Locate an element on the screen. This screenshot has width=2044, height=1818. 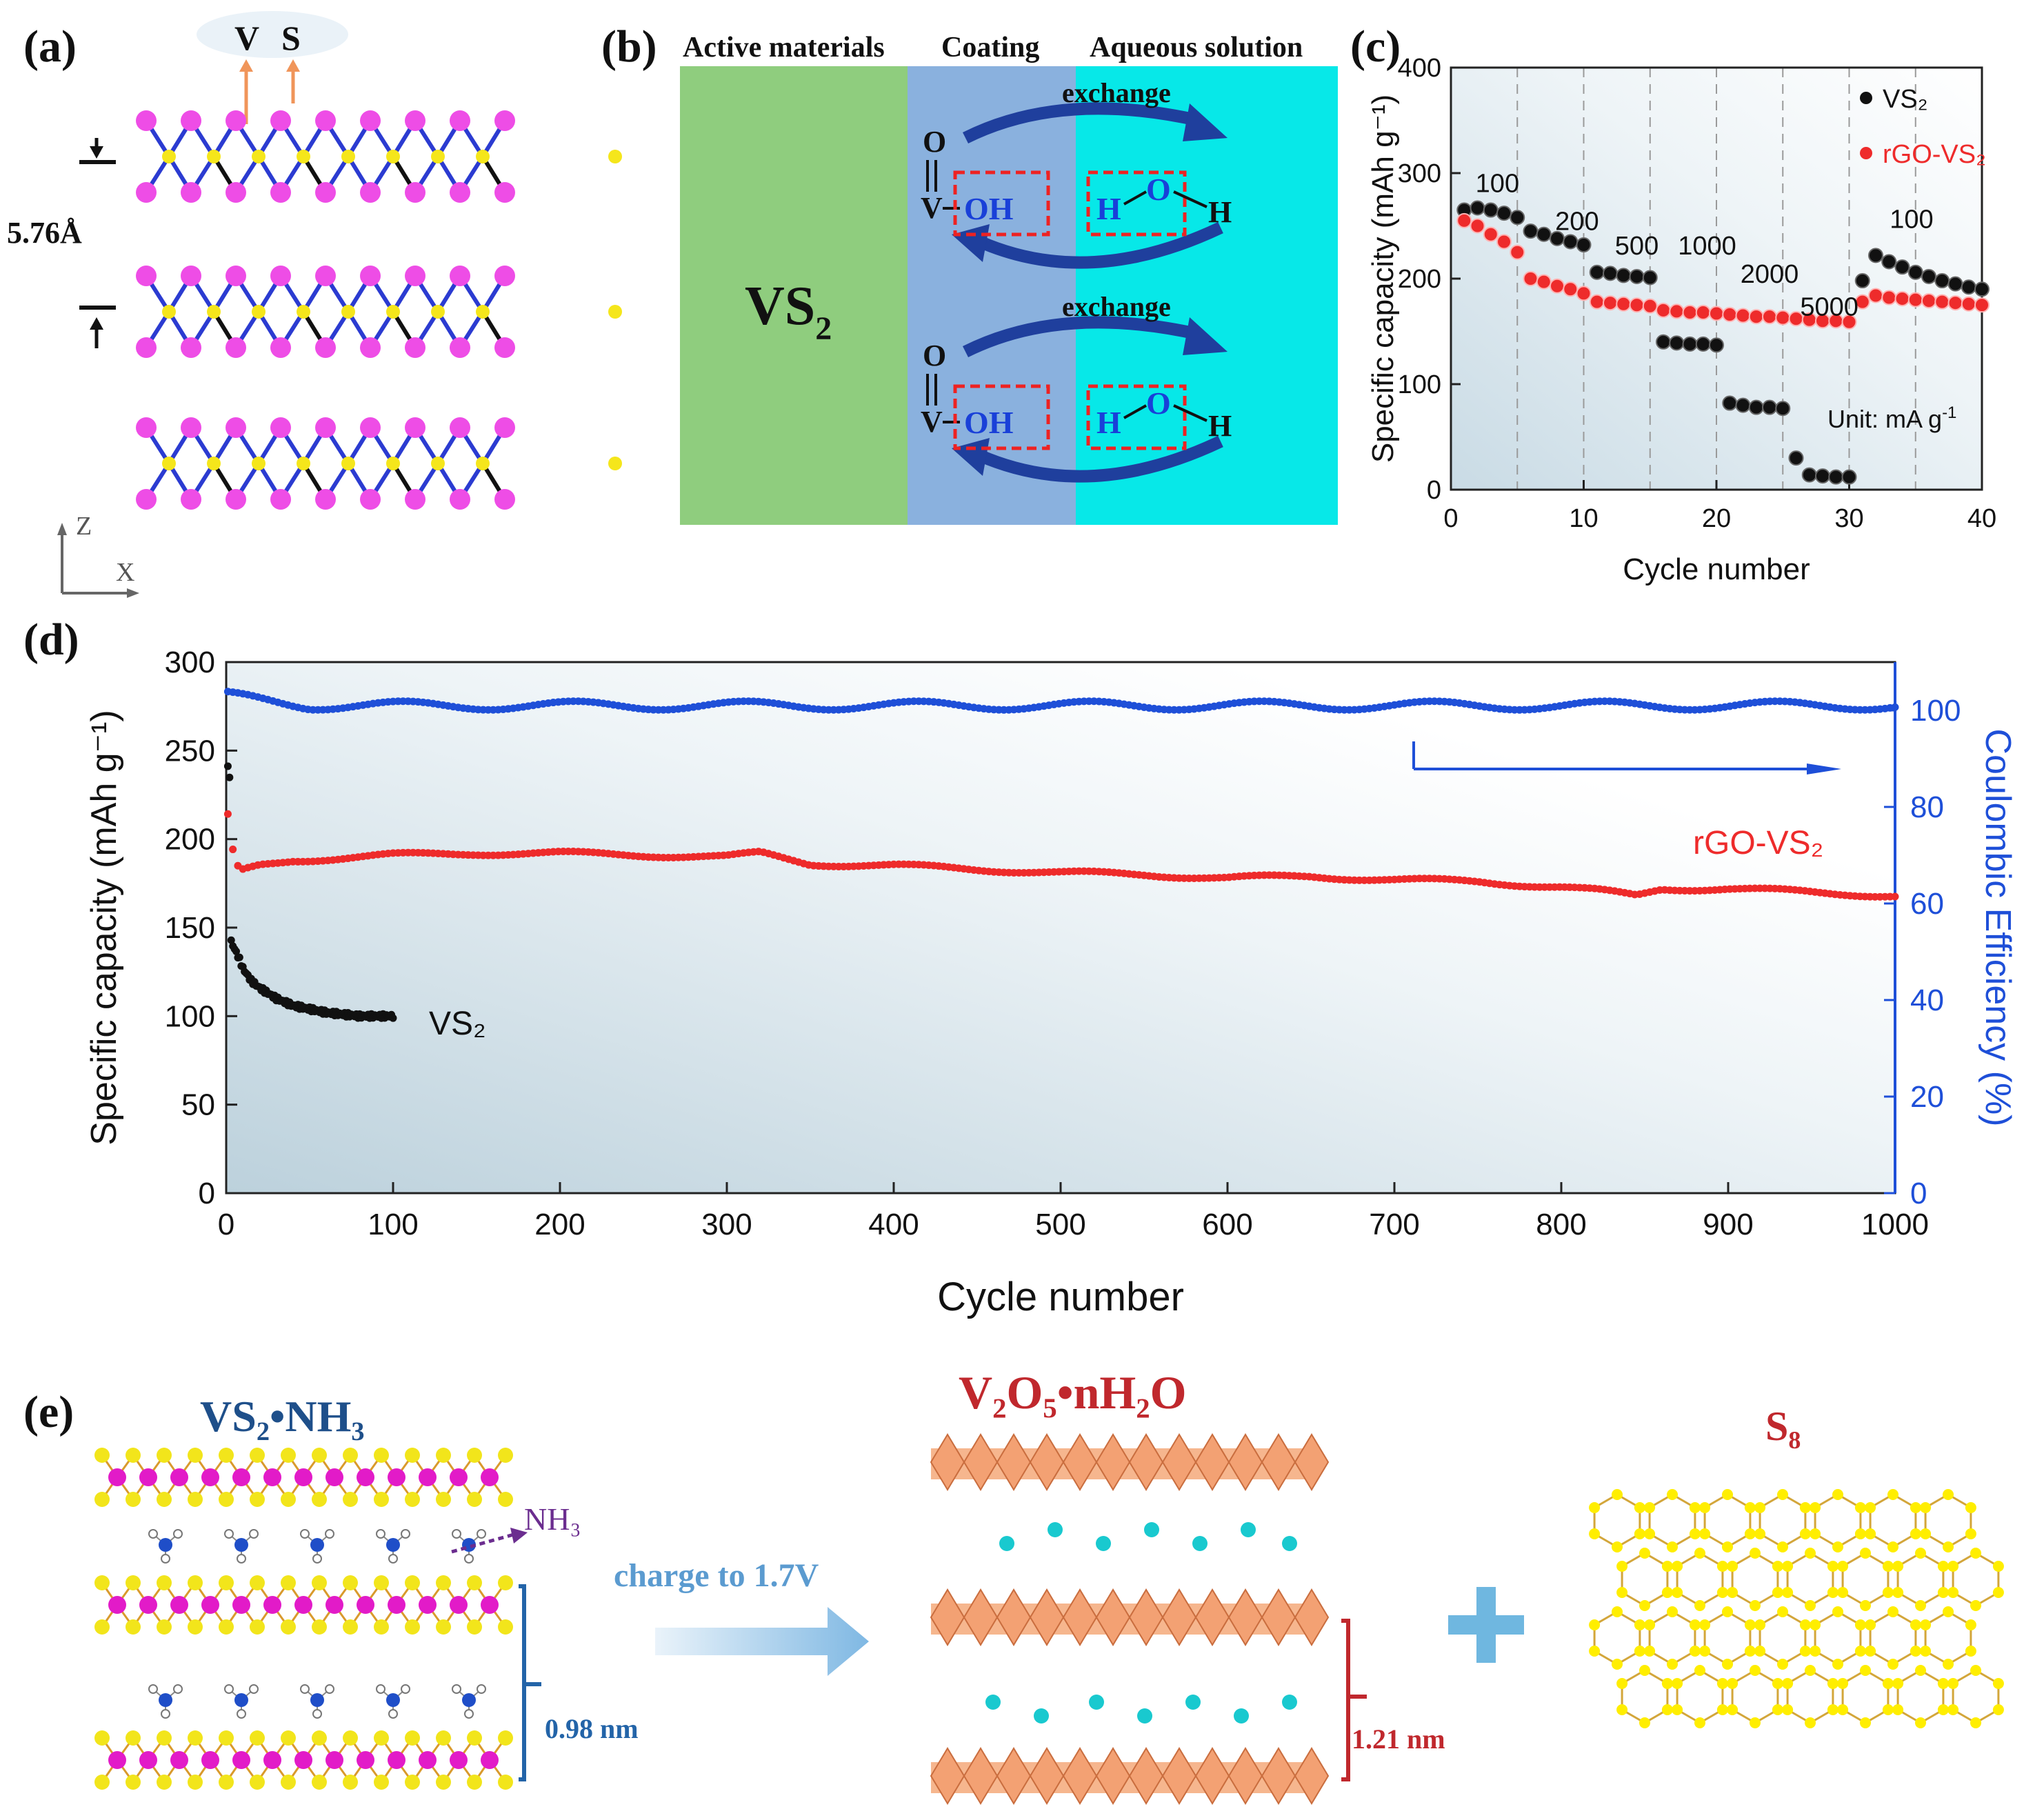
water-h2-bottom: H is located at coordinates (1220, 426).